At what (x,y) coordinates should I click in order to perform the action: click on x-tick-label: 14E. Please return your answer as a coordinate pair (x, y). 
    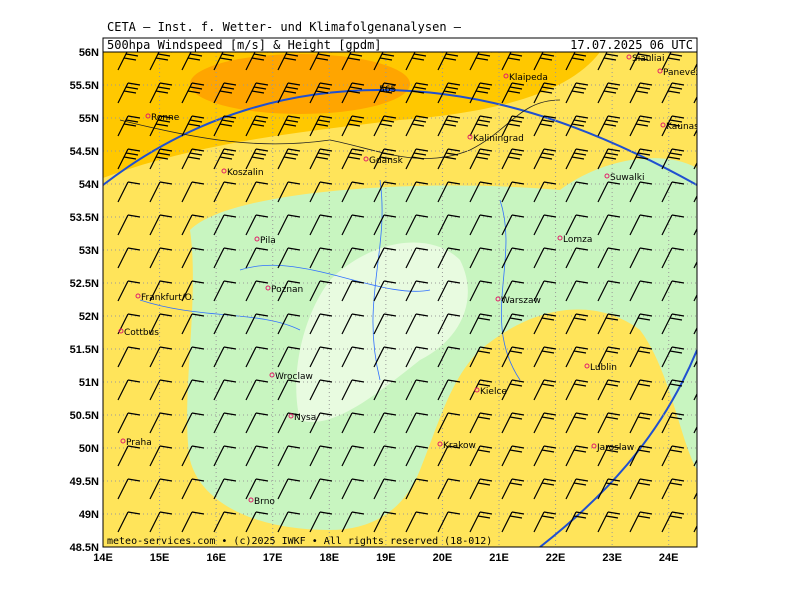
    Looking at the image, I should click on (103, 558).